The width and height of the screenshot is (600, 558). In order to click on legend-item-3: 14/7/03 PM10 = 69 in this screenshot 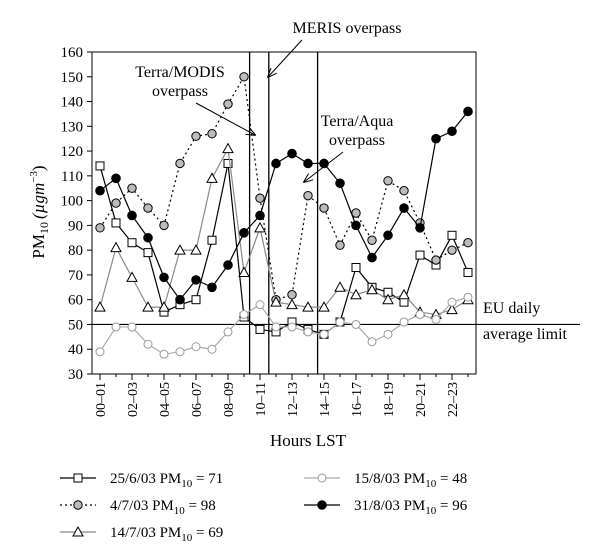, I will do `click(141, 534)`.